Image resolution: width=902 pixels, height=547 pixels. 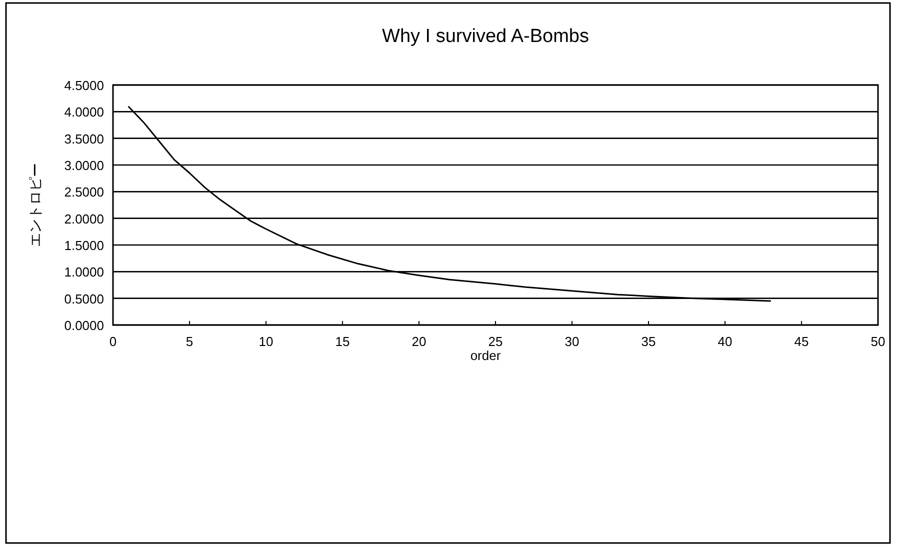 What do you see at coordinates (84, 85) in the screenshot?
I see `y-tick-label: 4.5000` at bounding box center [84, 85].